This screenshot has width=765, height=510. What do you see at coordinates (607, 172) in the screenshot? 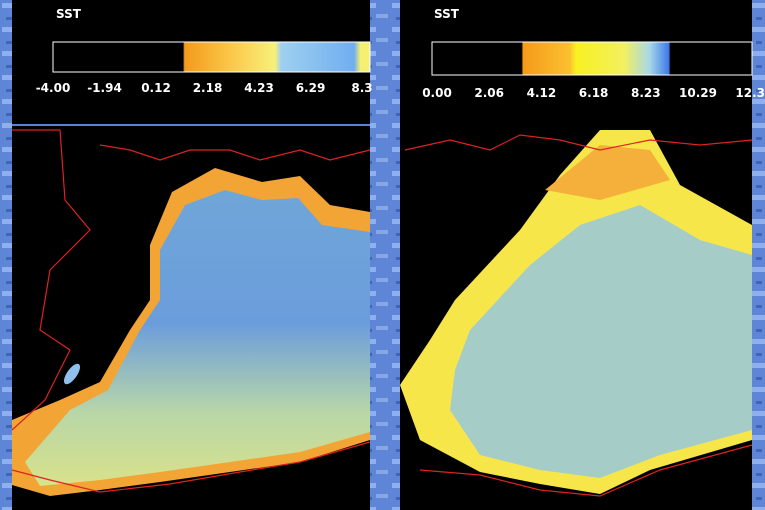
I see `warm-water` at bounding box center [607, 172].